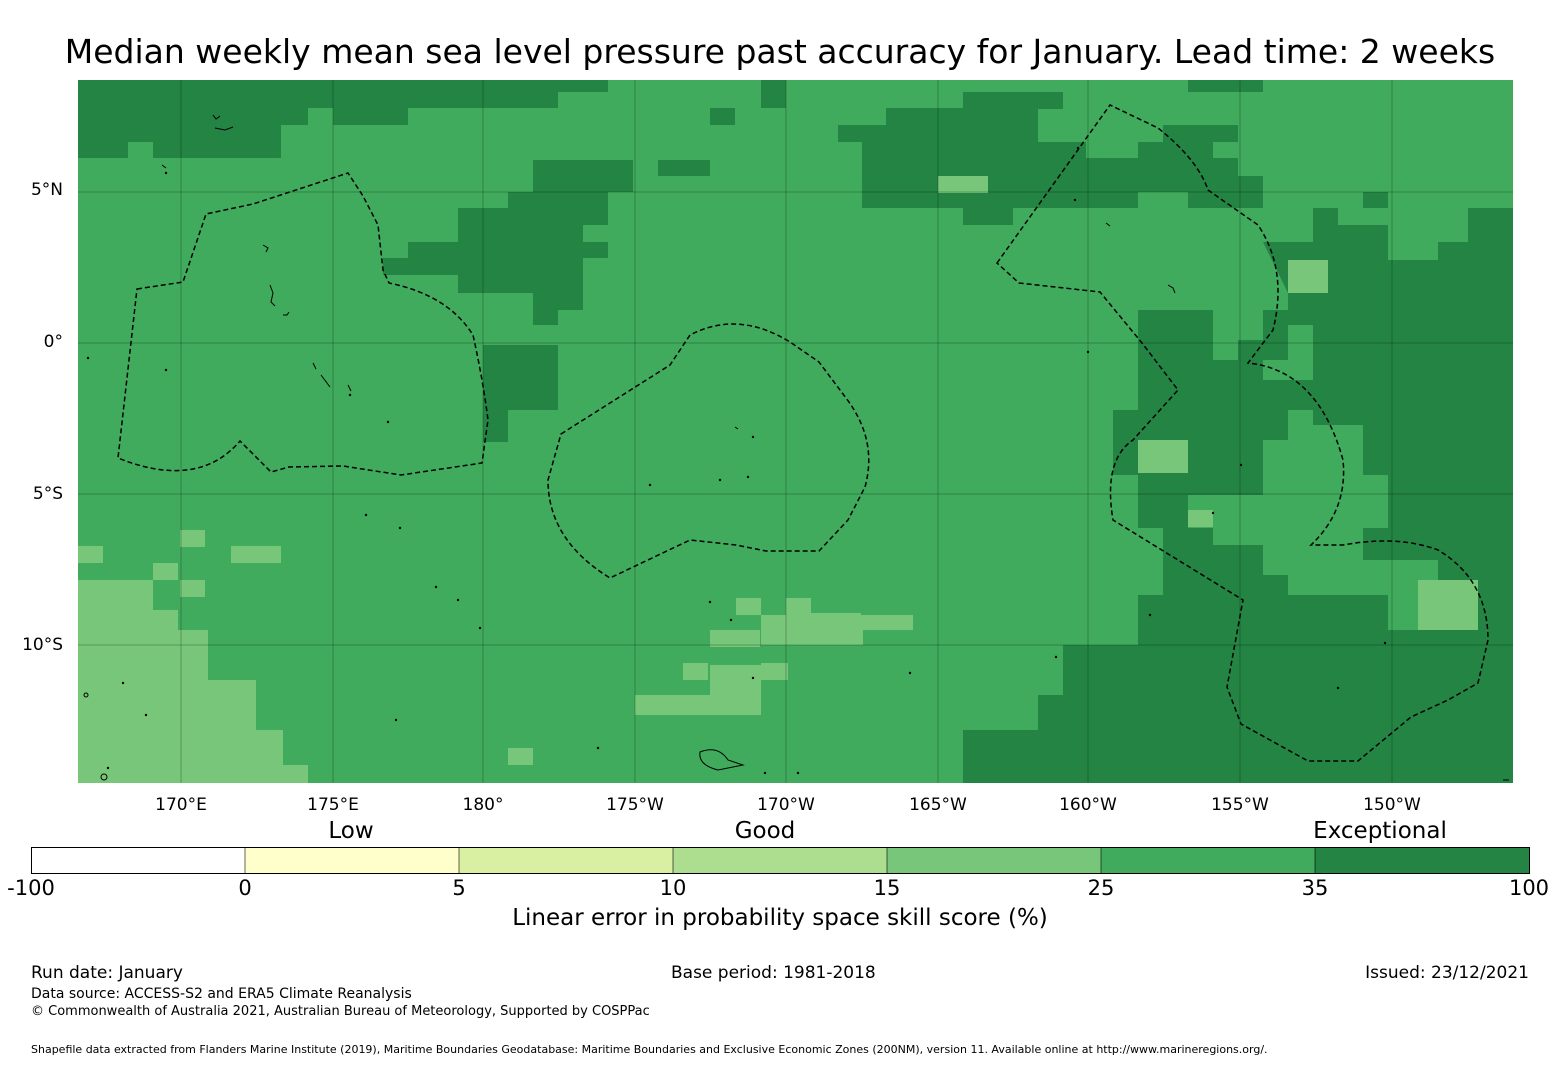 This screenshot has height=1065, width=1560. I want to click on lat-label-5s: 5°S, so click(47, 494).